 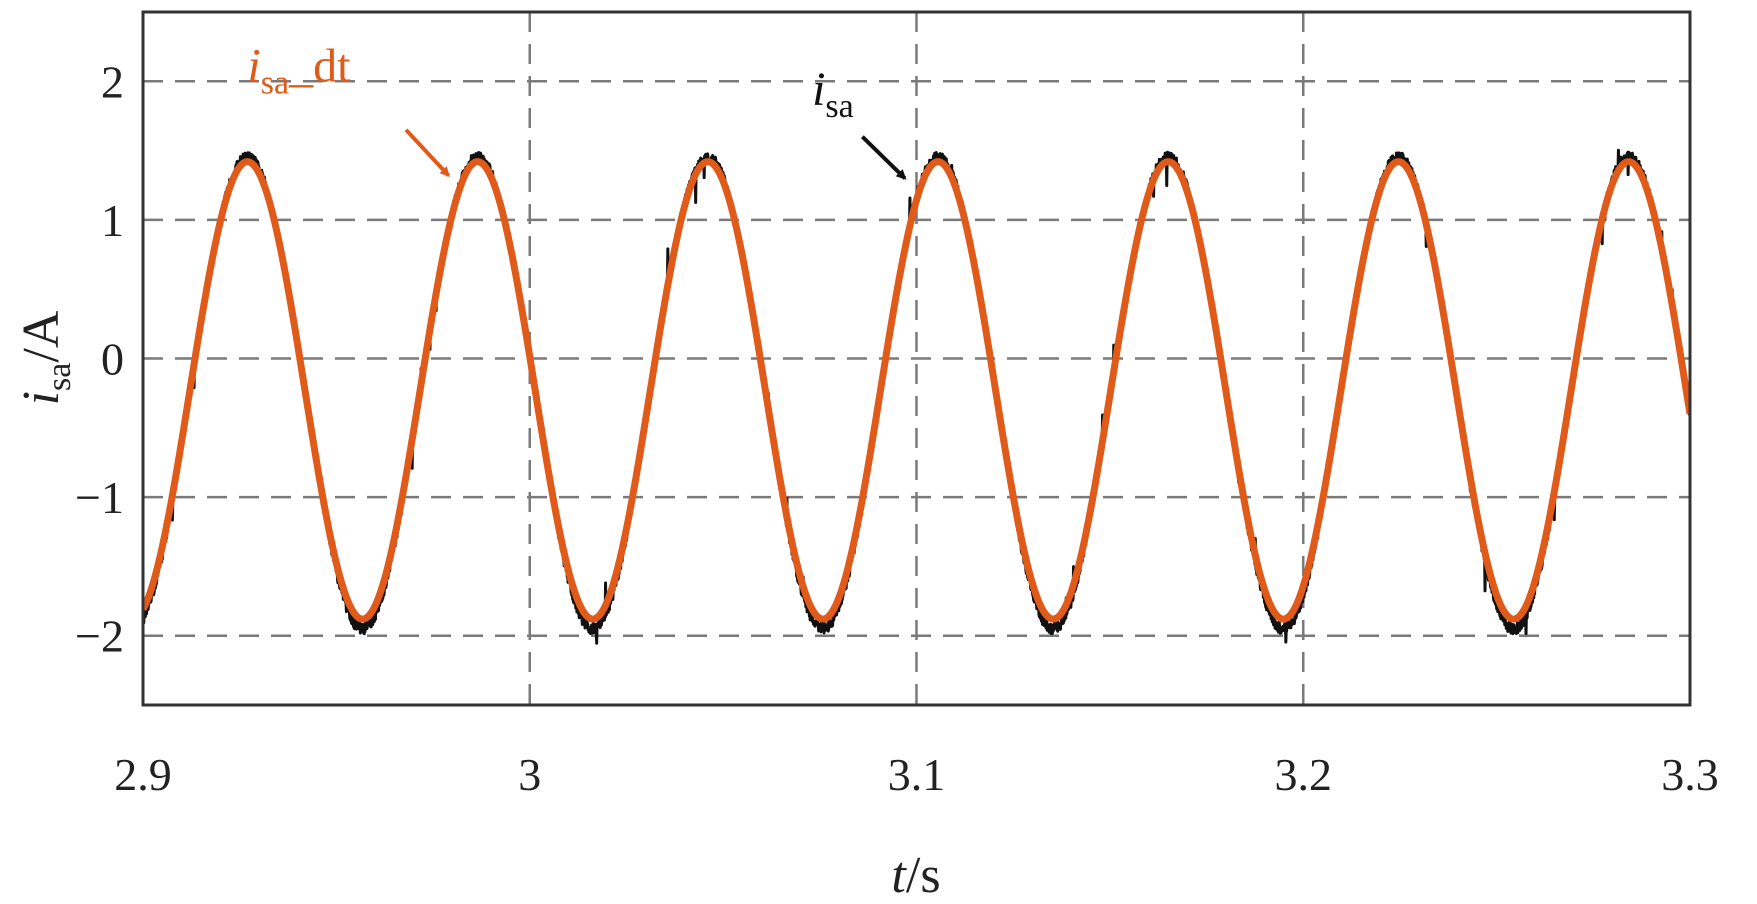 I want to click on y-axis-ticks: 2 1 0 −1 −2, so click(x=99, y=358).